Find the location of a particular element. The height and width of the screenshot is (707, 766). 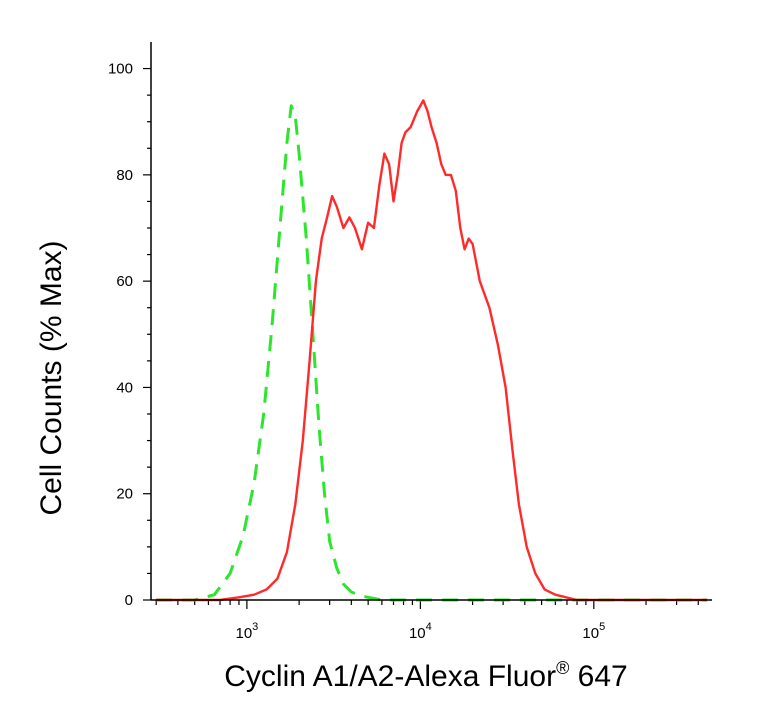

y-axis-title: Cell Counts (% Max) is located at coordinates (51, 377).